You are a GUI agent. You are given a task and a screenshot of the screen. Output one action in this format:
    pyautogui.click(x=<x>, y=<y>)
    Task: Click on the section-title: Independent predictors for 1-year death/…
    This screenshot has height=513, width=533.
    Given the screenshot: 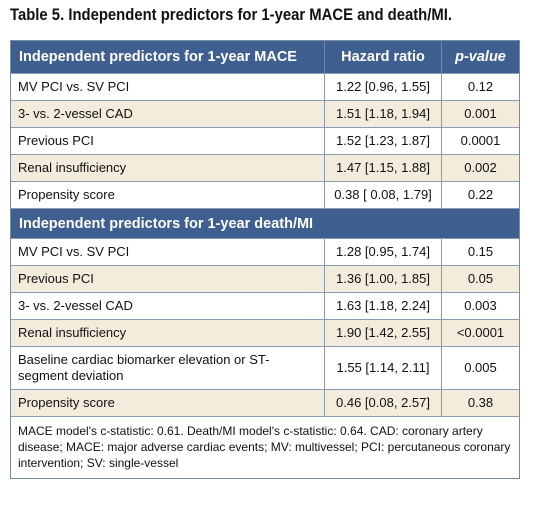 What is the action you would take?
    pyautogui.click(x=166, y=223)
    